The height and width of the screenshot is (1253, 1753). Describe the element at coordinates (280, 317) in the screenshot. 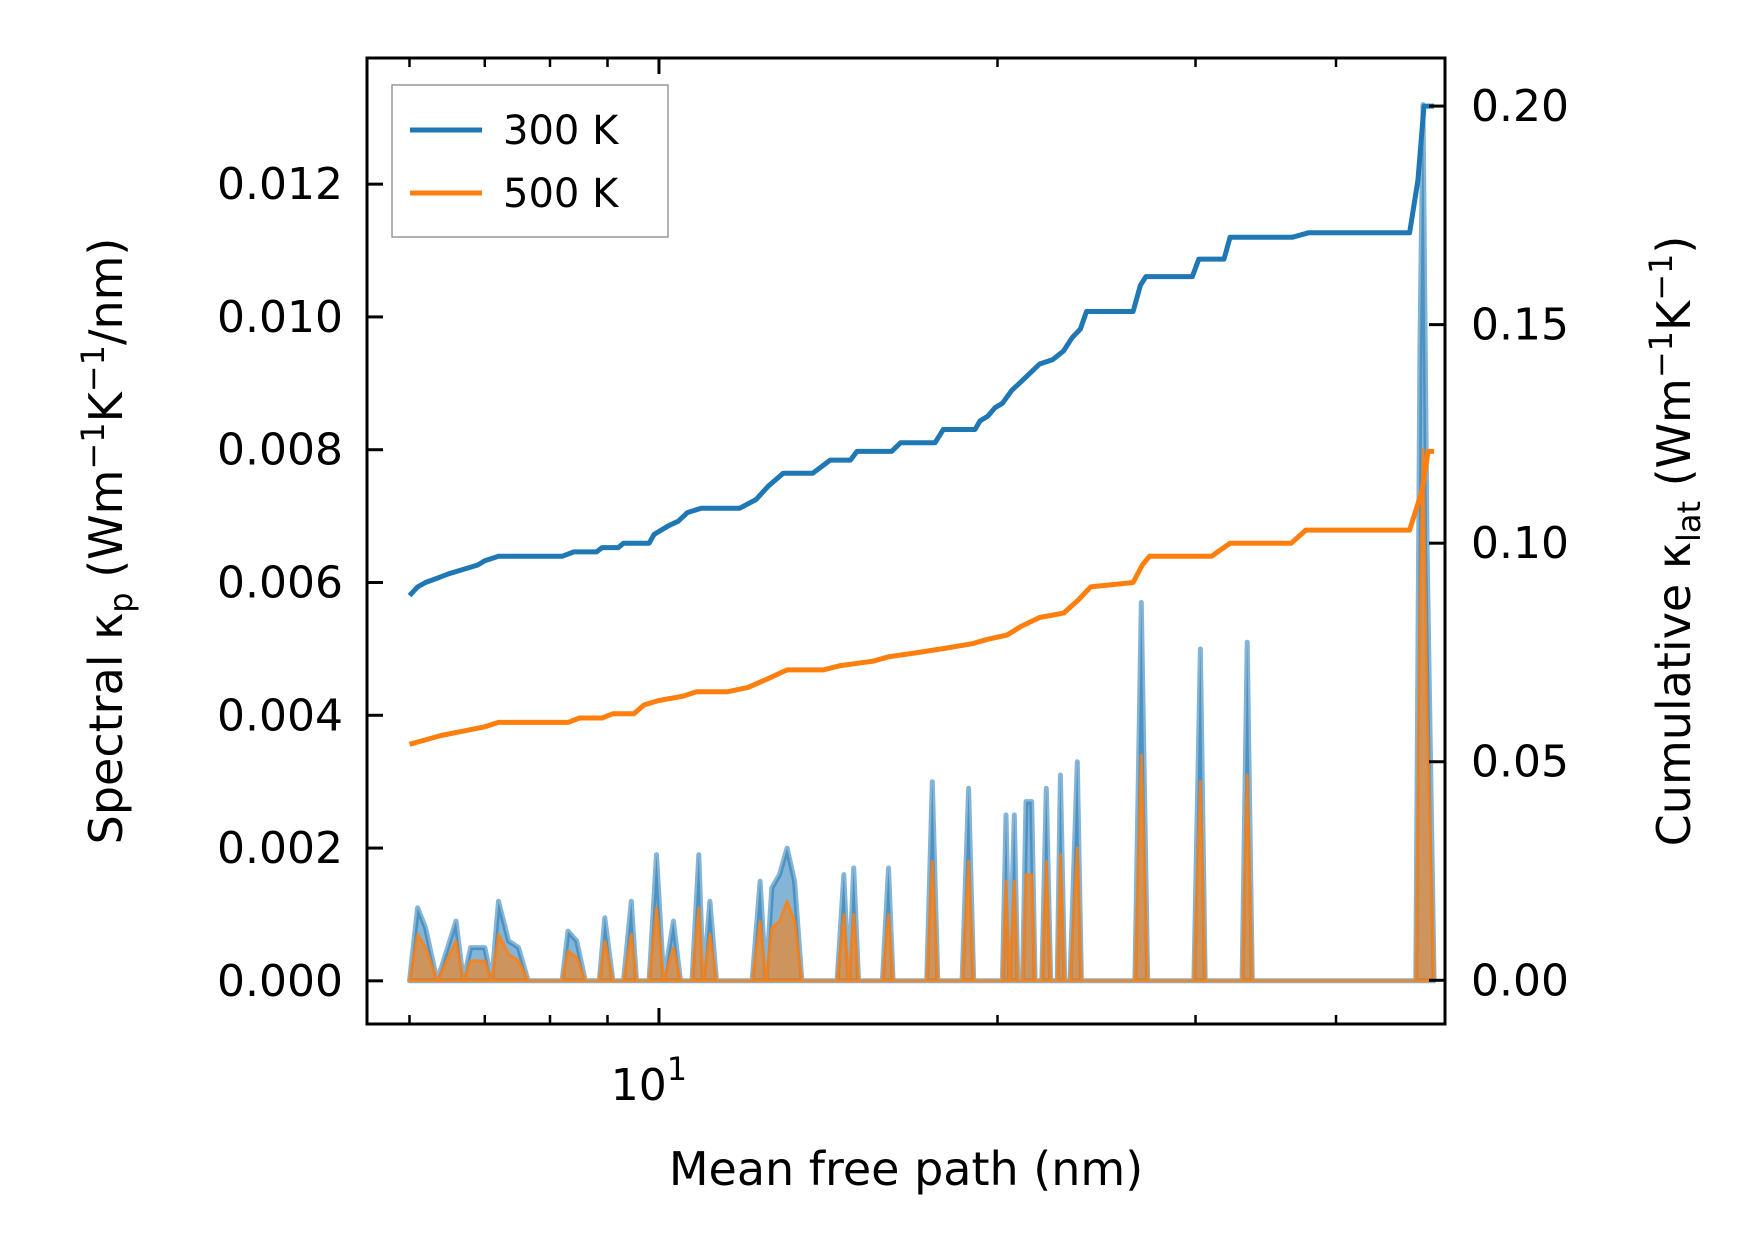

I see `left-y-tick-label: 0.010` at that location.